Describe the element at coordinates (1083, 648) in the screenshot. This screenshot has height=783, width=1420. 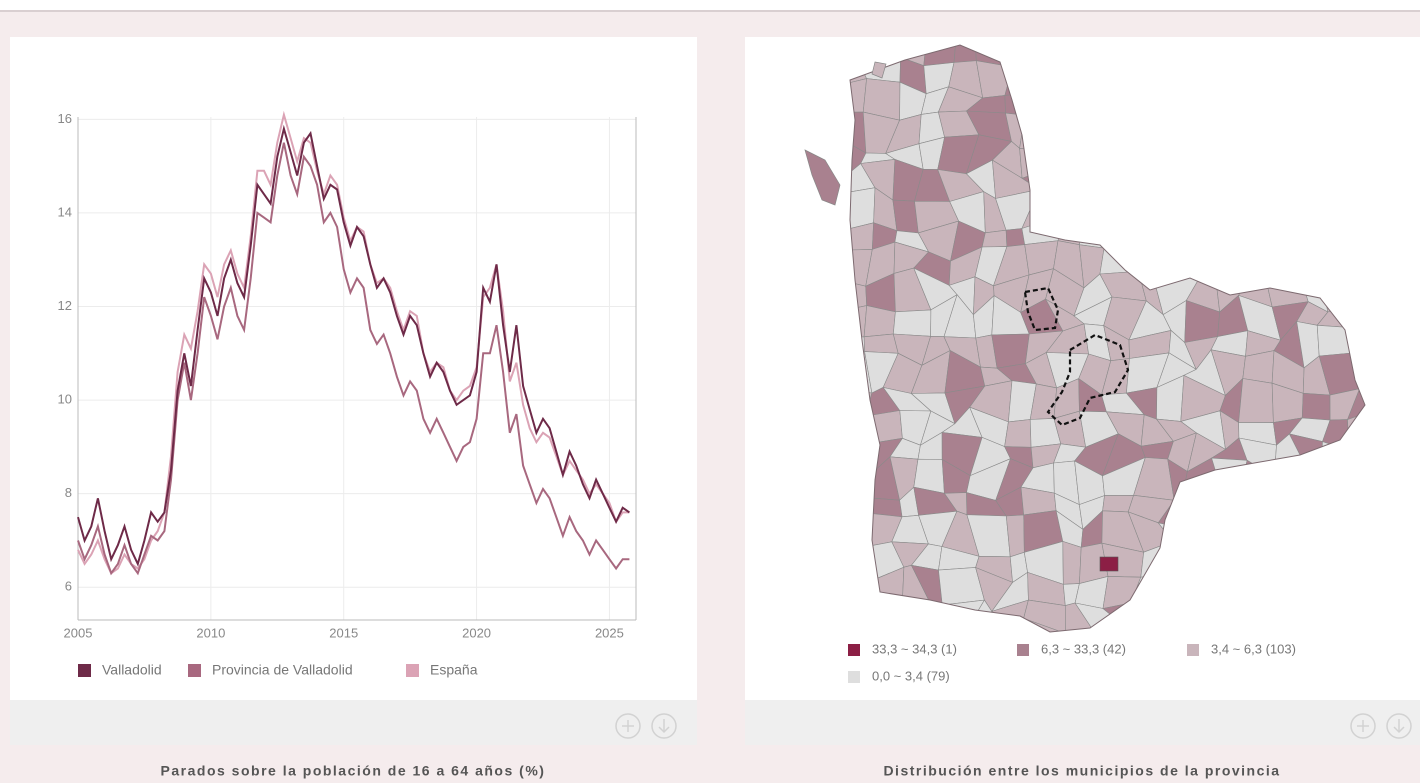
I see `legend-label: 6,3 ~ 33,3 (42)` at that location.